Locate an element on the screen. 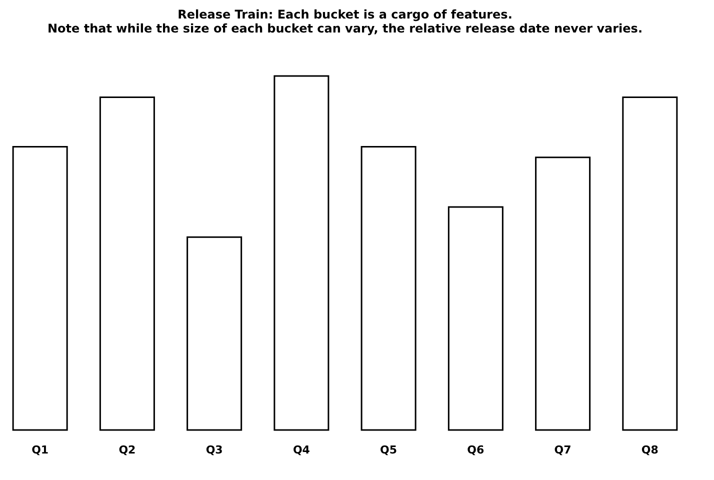 The width and height of the screenshot is (714, 480). chart-title: Release Train: Each bucket is a cargo of features. is located at coordinates (345, 14).